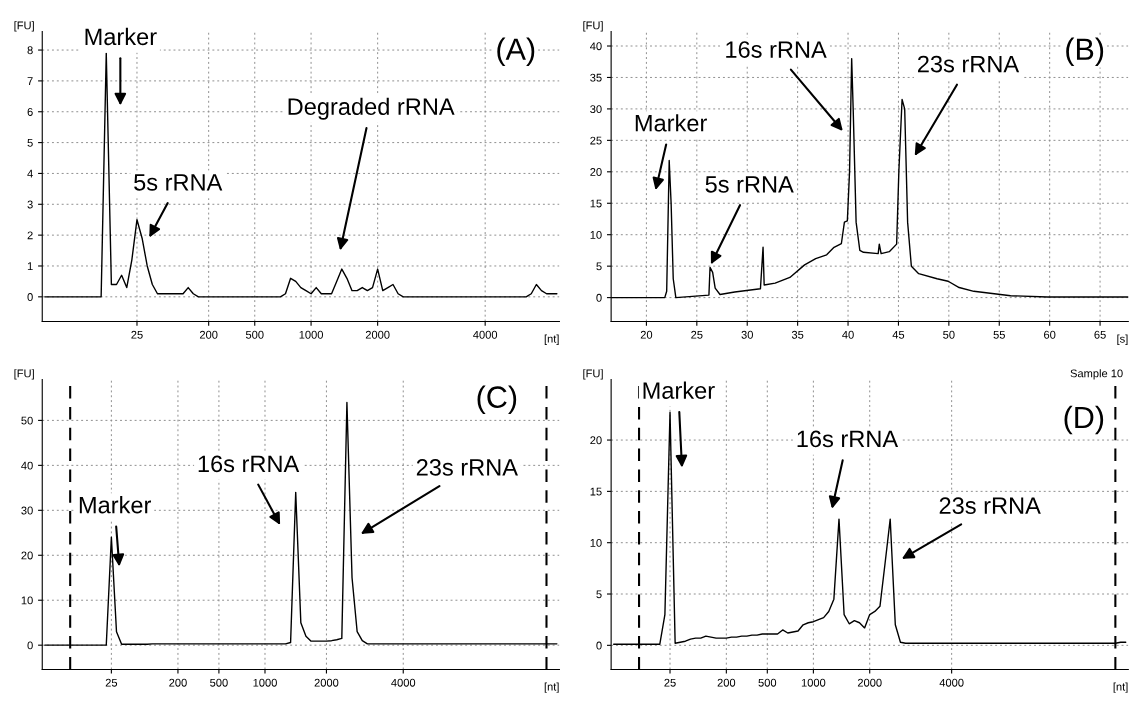  I want to click on x-axis-title: [s], so click(1122, 339).